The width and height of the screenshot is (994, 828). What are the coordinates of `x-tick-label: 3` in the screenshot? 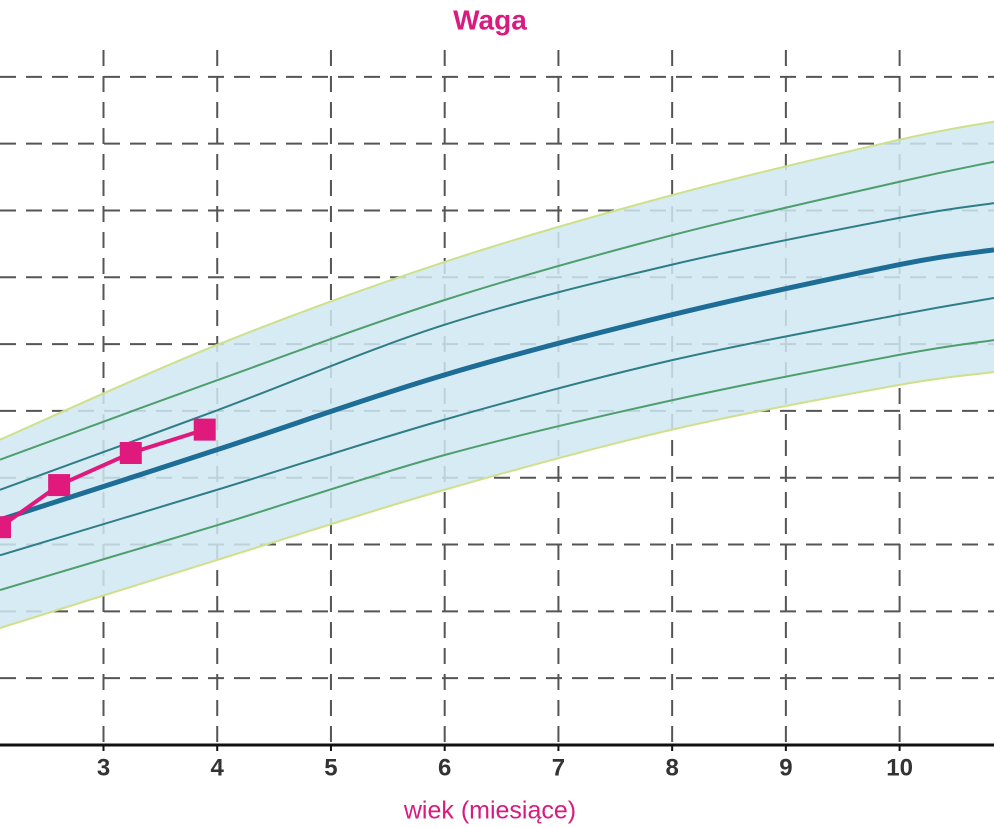 It's located at (103, 767).